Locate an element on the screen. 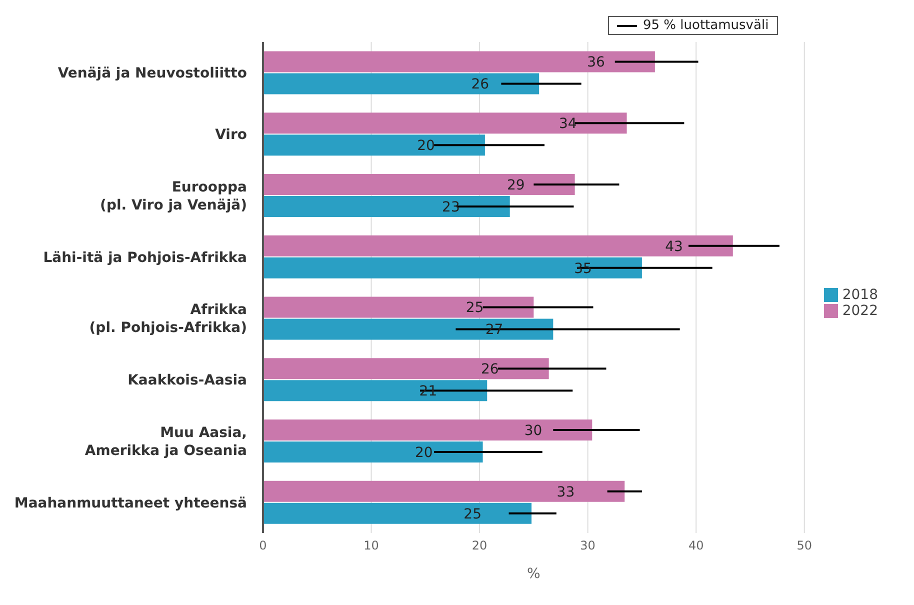 The image size is (914, 605). x-tick-label: 0 is located at coordinates (263, 545).